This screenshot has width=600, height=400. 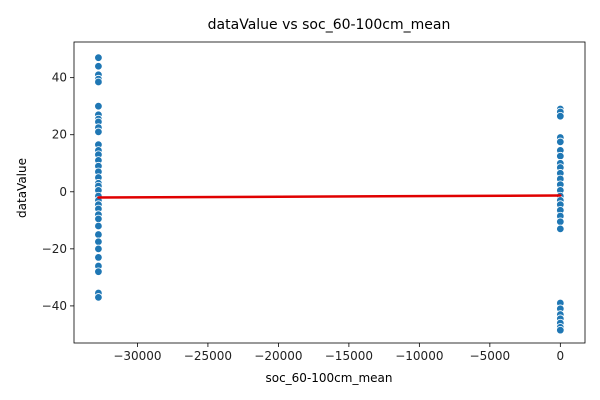 What do you see at coordinates (561, 356) in the screenshot?
I see `x-tick-label: 0` at bounding box center [561, 356].